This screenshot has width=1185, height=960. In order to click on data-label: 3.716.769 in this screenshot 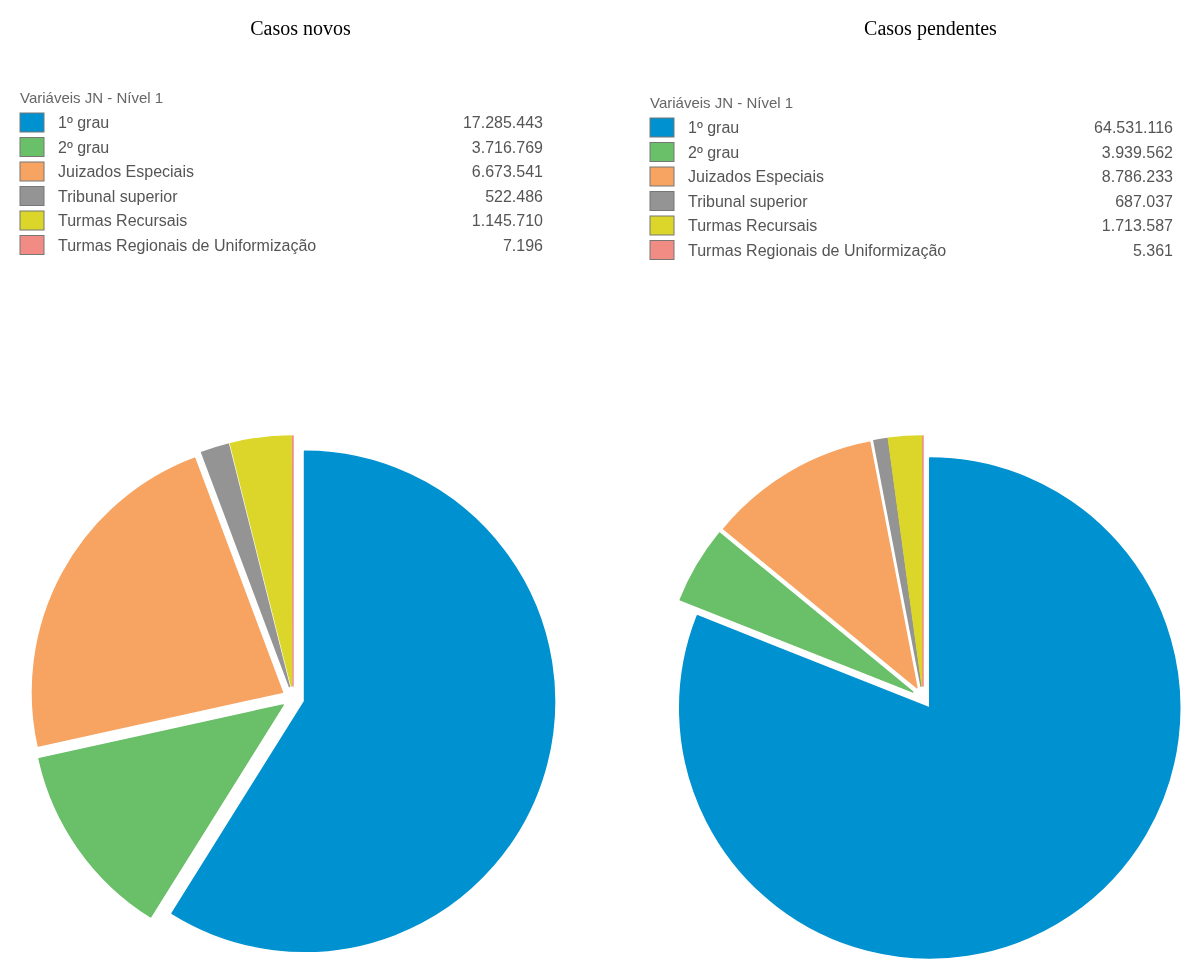, I will do `click(507, 147)`.